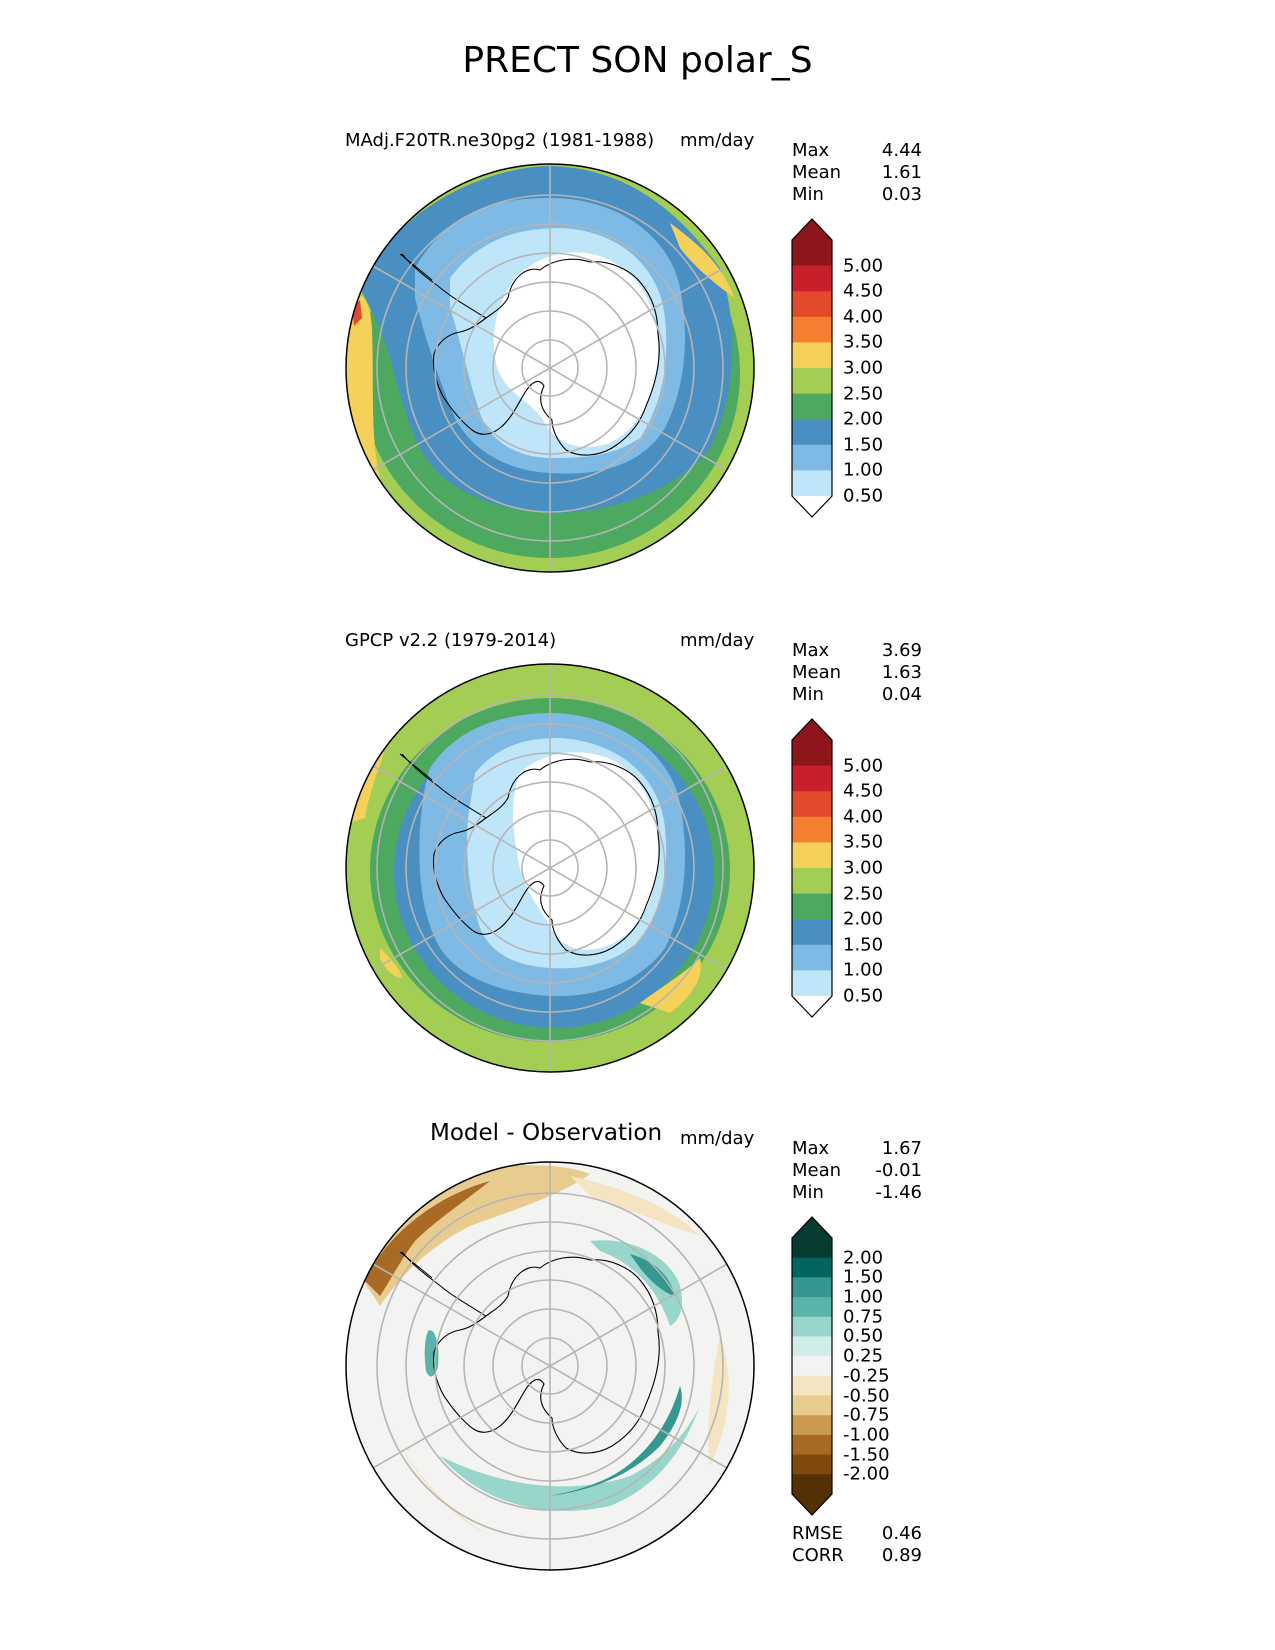 The width and height of the screenshot is (1275, 1650). Describe the element at coordinates (818, 1555) in the screenshot. I see `stat-label: CORR` at that location.